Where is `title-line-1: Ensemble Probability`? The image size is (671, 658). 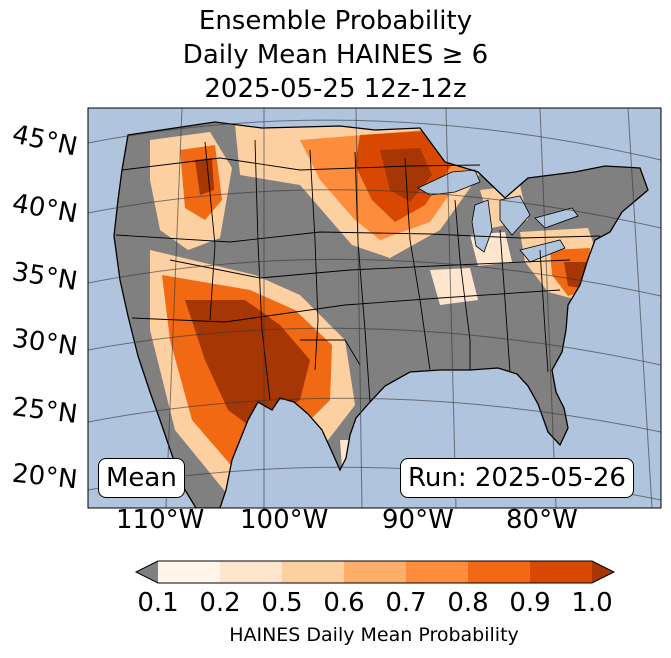 title-line-1: Ensemble Probability is located at coordinates (335, 21).